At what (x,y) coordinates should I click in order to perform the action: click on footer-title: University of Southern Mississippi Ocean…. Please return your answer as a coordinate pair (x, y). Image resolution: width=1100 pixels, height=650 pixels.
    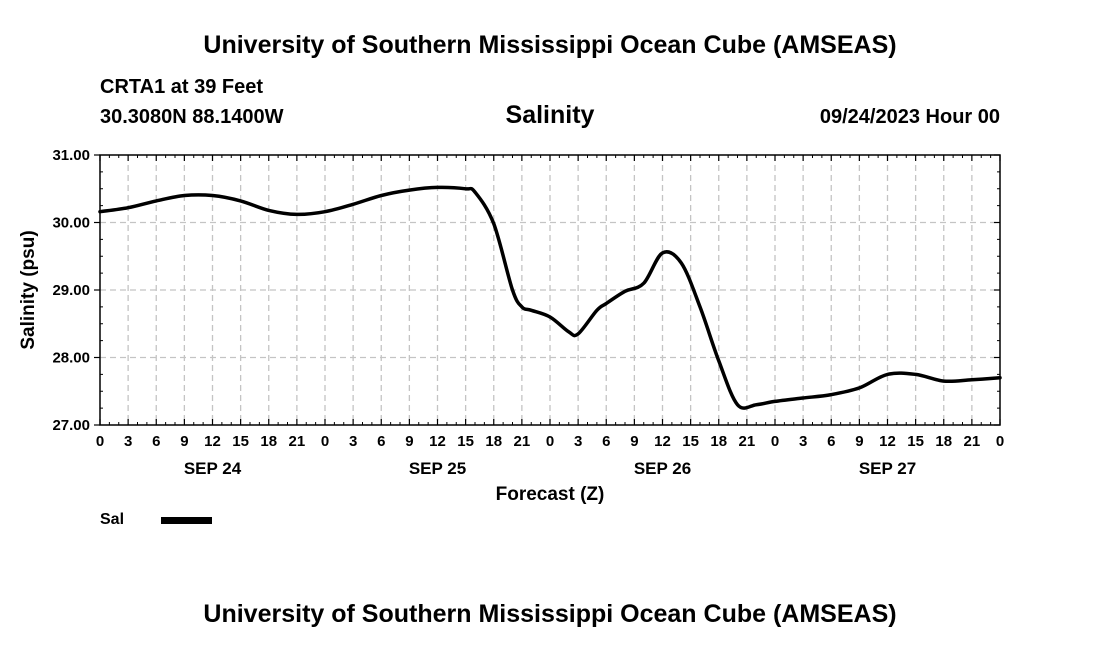
    Looking at the image, I should click on (550, 614).